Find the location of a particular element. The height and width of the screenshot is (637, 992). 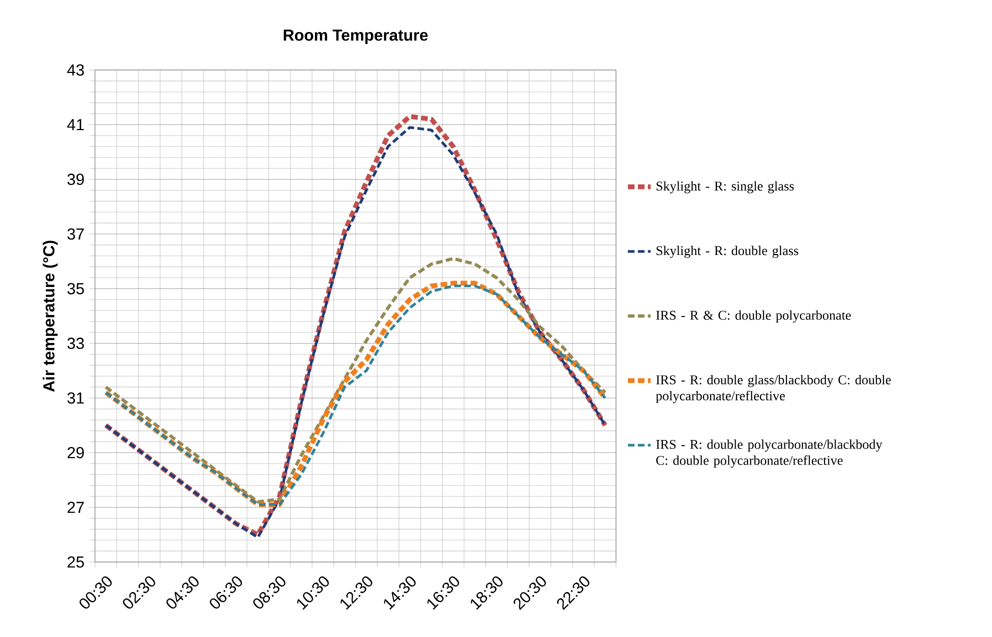

y-tick-label: 33 is located at coordinates (75, 343).